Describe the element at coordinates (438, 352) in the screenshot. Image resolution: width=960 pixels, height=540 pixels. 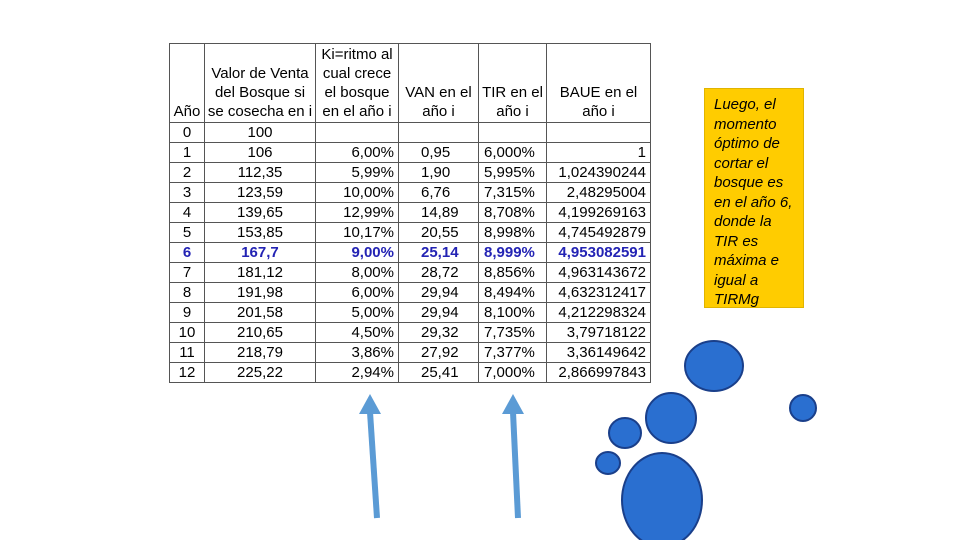
I see `cell-van: 27,92` at that location.